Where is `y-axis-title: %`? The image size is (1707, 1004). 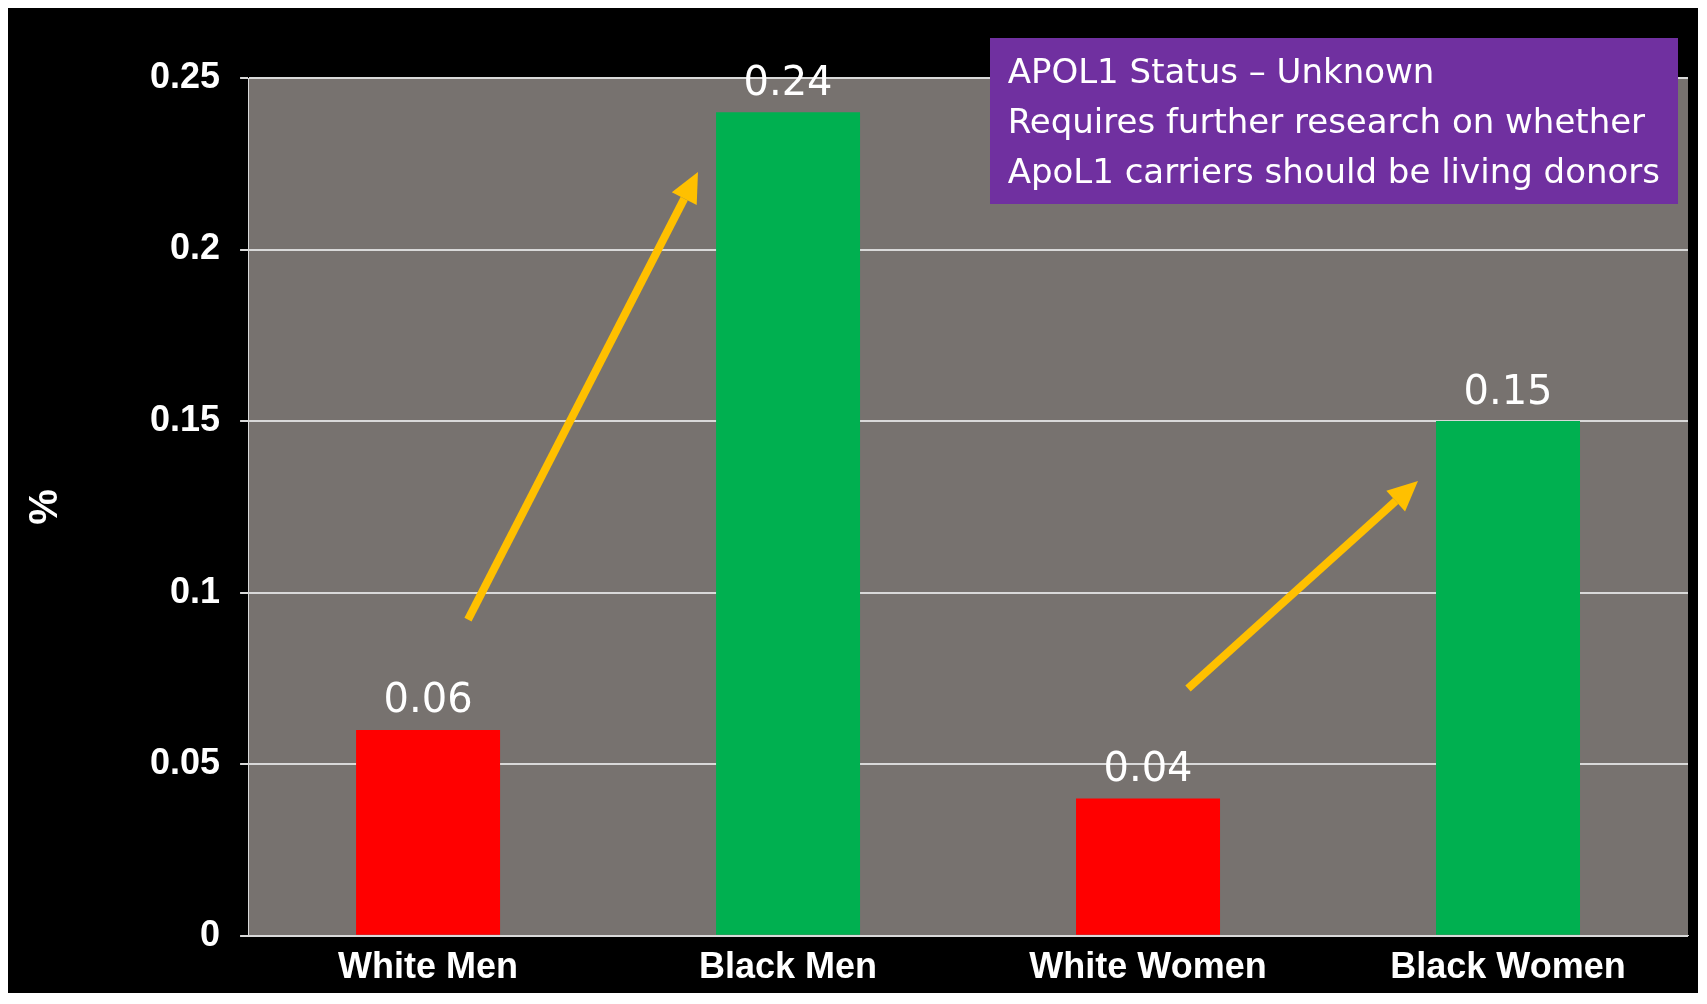
y-axis-title: % is located at coordinates (43, 507).